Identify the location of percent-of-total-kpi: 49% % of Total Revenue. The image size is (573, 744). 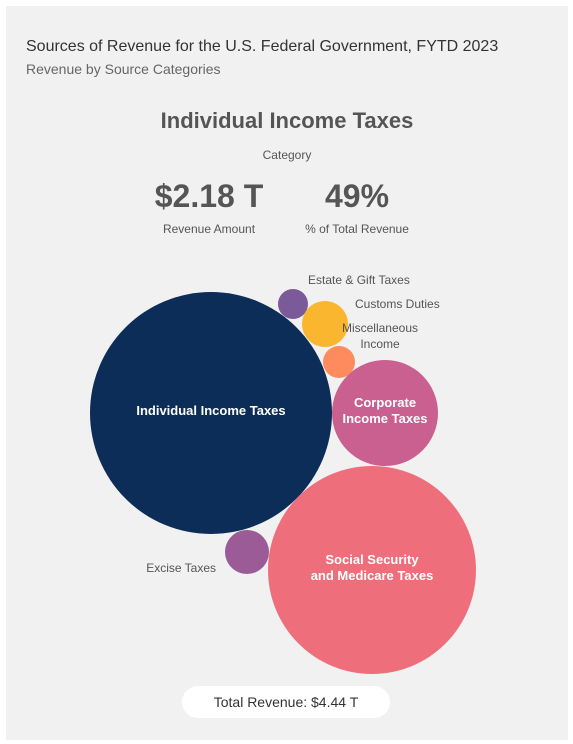
(357, 207).